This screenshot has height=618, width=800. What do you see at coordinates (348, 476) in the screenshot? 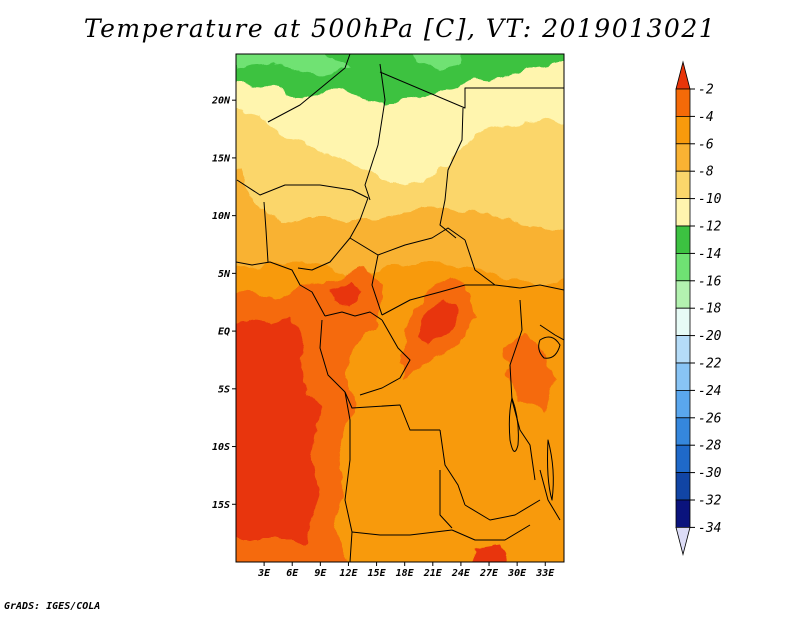
I see `coast-angola` at bounding box center [348, 476].